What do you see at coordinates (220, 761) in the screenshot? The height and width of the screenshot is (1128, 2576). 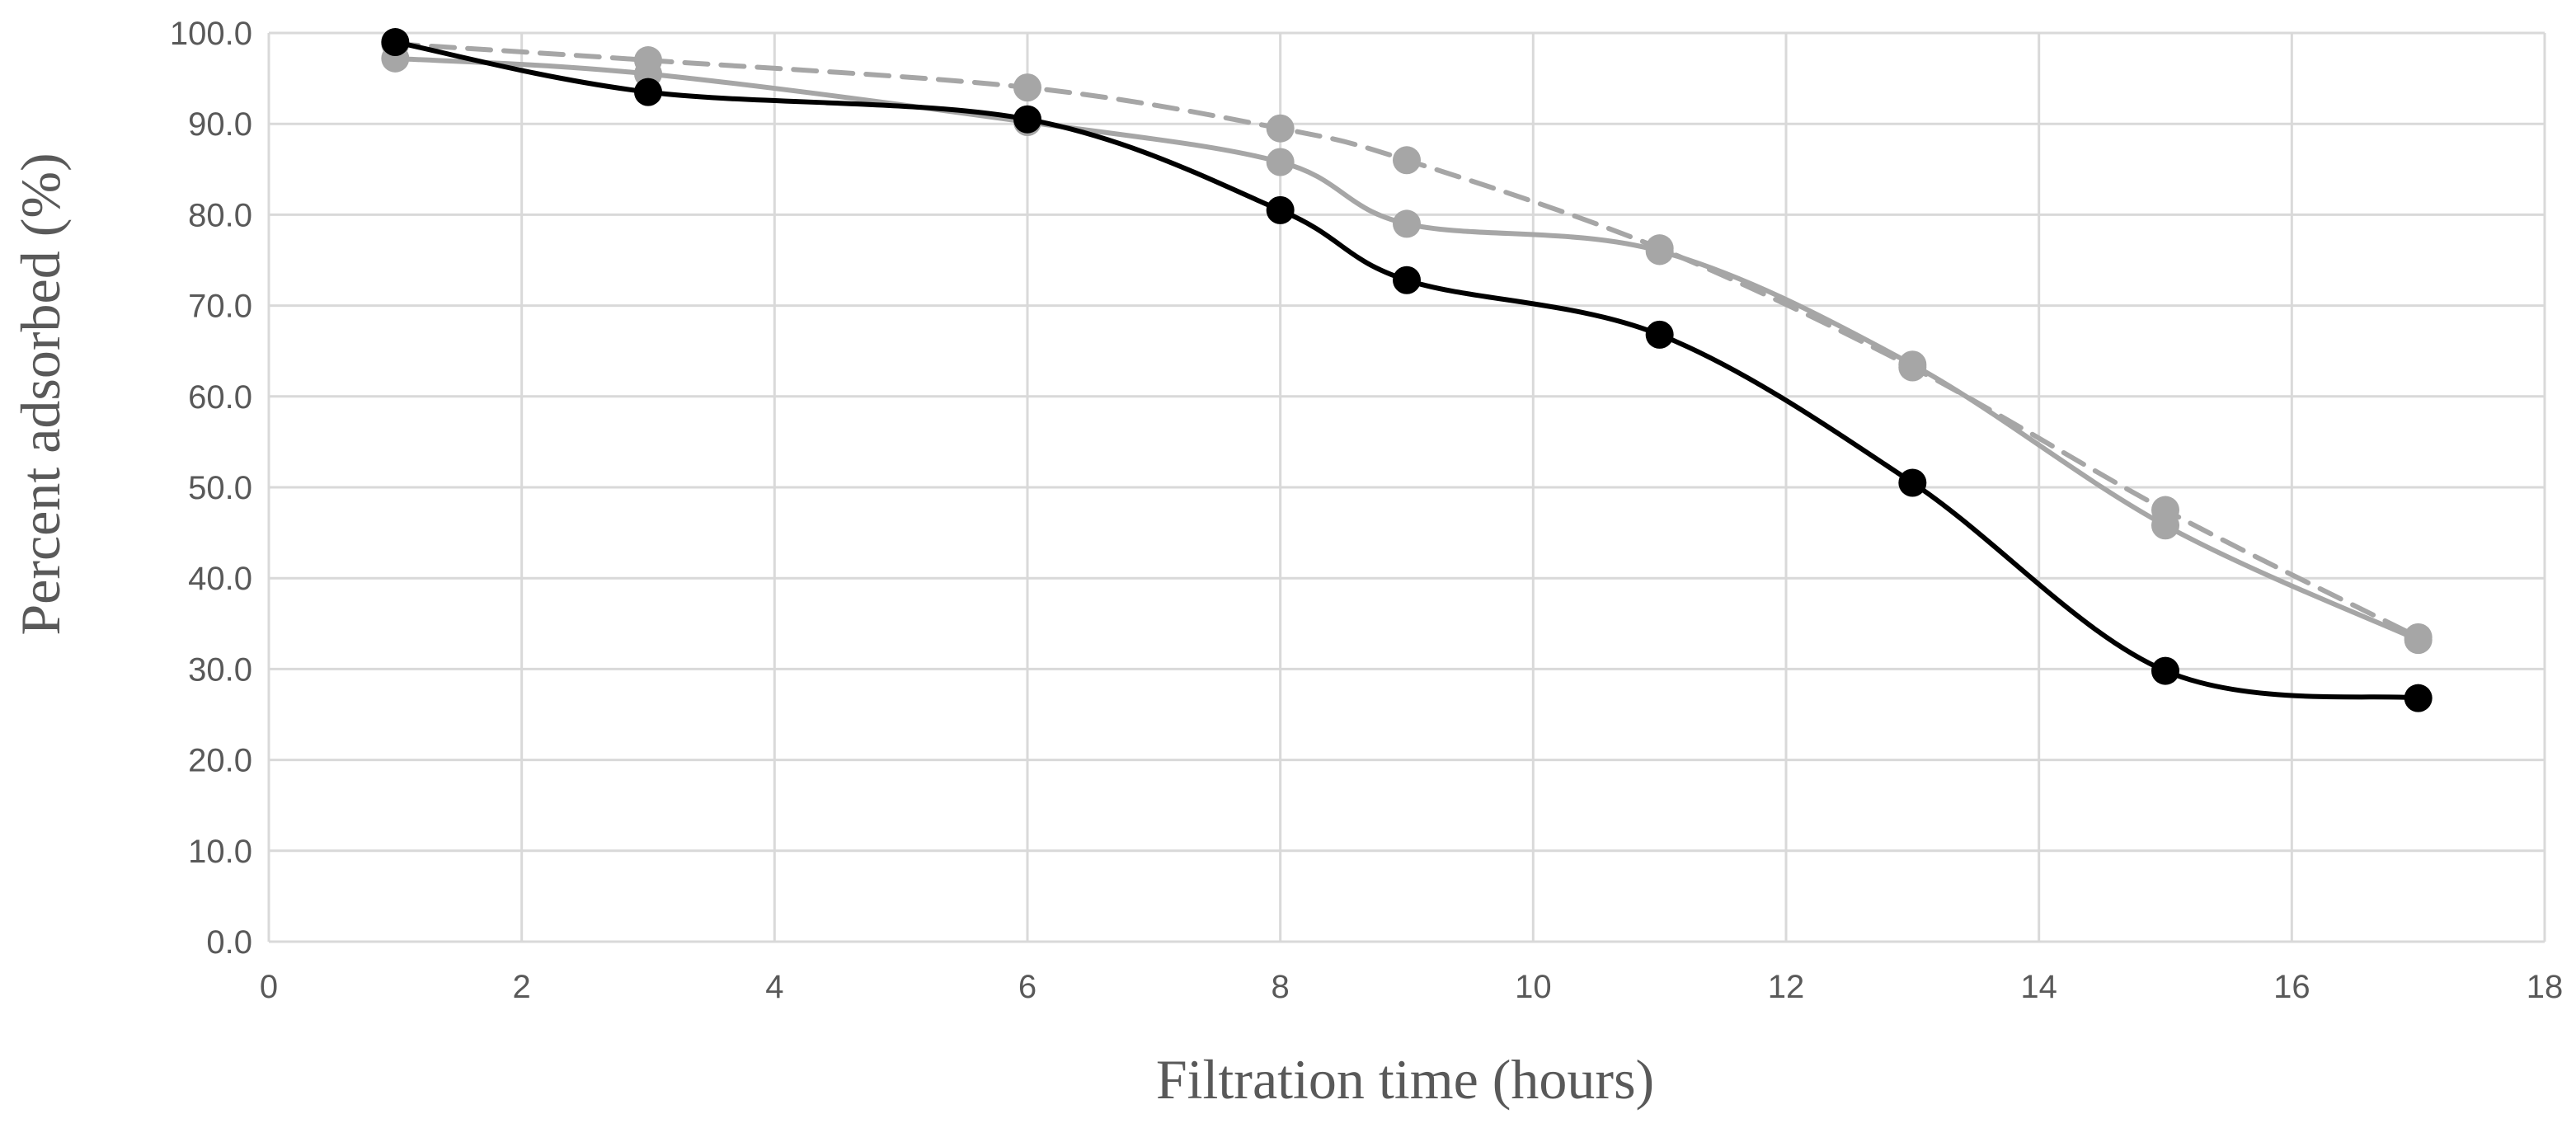 I see `y-tick-label: 20.0` at bounding box center [220, 761].